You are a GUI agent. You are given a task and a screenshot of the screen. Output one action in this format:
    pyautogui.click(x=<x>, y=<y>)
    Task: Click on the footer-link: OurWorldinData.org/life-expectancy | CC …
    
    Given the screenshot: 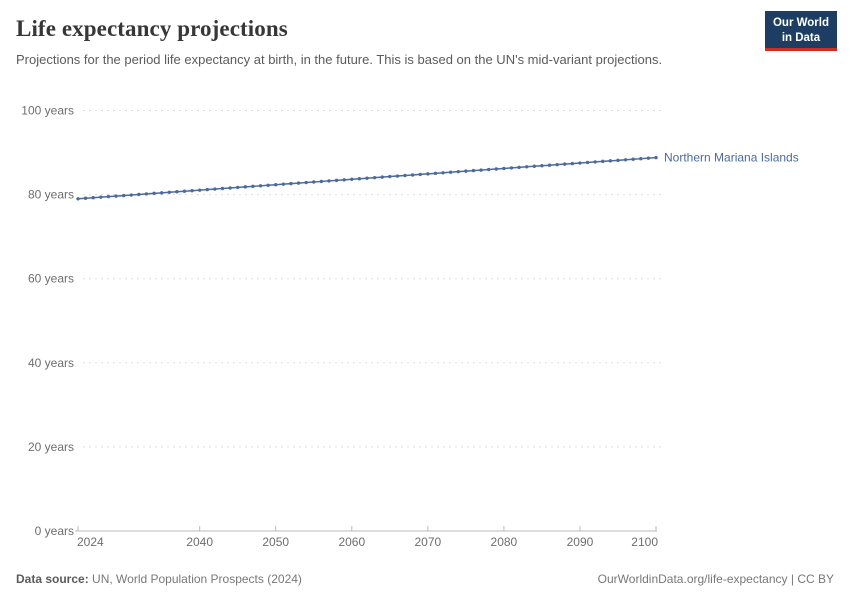 What is the action you would take?
    pyautogui.click(x=715, y=579)
    